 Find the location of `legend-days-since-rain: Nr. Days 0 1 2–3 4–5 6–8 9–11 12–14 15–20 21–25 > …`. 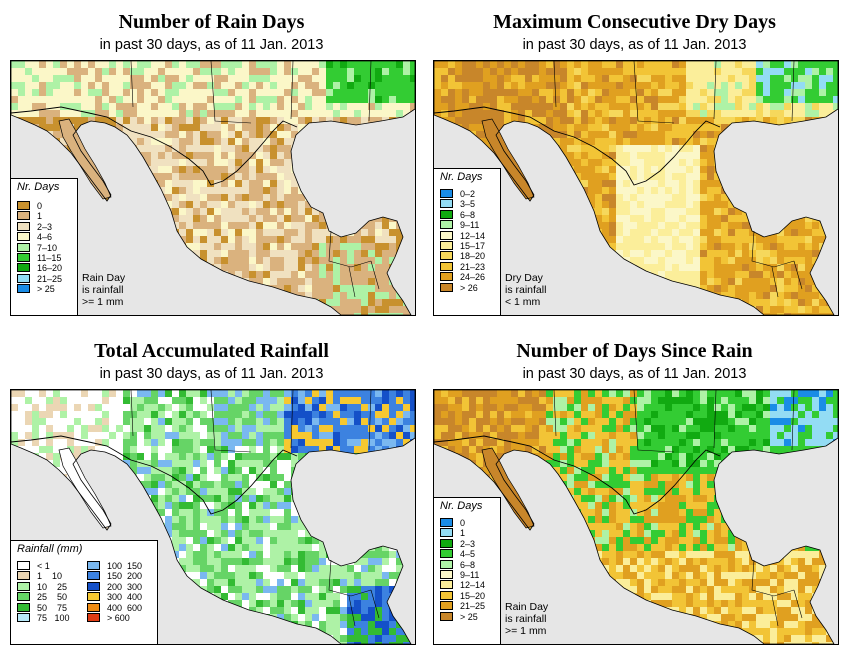

legend-days-since-rain: Nr. Days 0 1 2–3 4–5 6–8 9–11 12–14 15–20 21–25 > … is located at coordinates (467, 571).